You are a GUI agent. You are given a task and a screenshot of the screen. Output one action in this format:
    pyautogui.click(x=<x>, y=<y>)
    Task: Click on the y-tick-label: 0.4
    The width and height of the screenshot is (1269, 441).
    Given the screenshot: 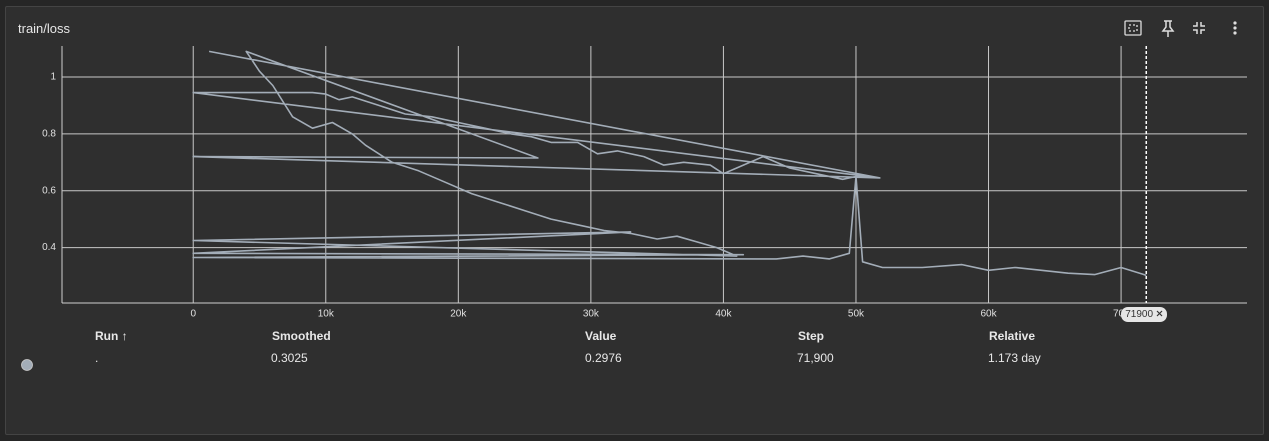 What is the action you would take?
    pyautogui.click(x=49, y=247)
    